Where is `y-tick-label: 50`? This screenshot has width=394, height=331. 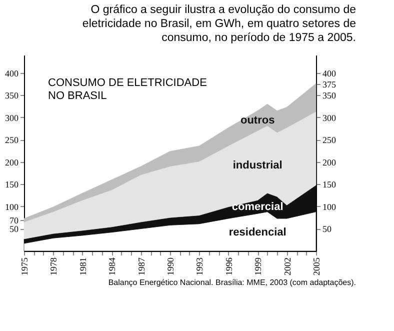 y-tick-label: 50 is located at coordinates (14, 229).